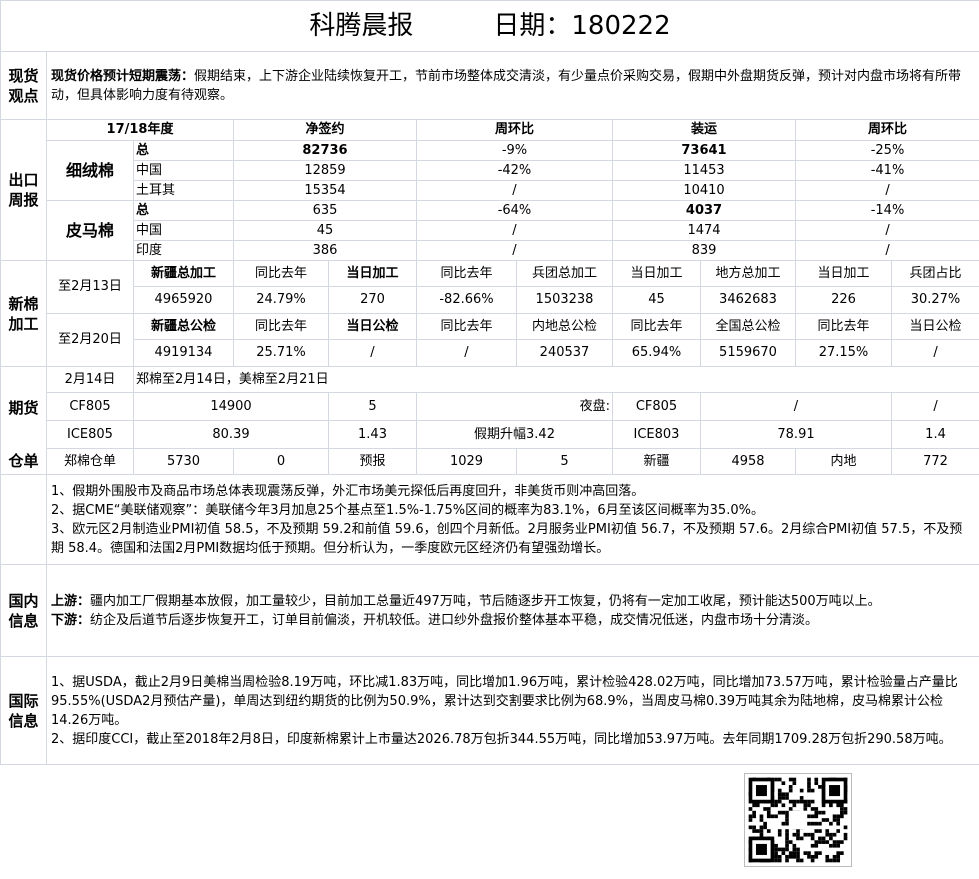 This screenshot has width=979, height=879. Describe the element at coordinates (231, 406) in the screenshot. I see `futures-cell: 14900` at that location.